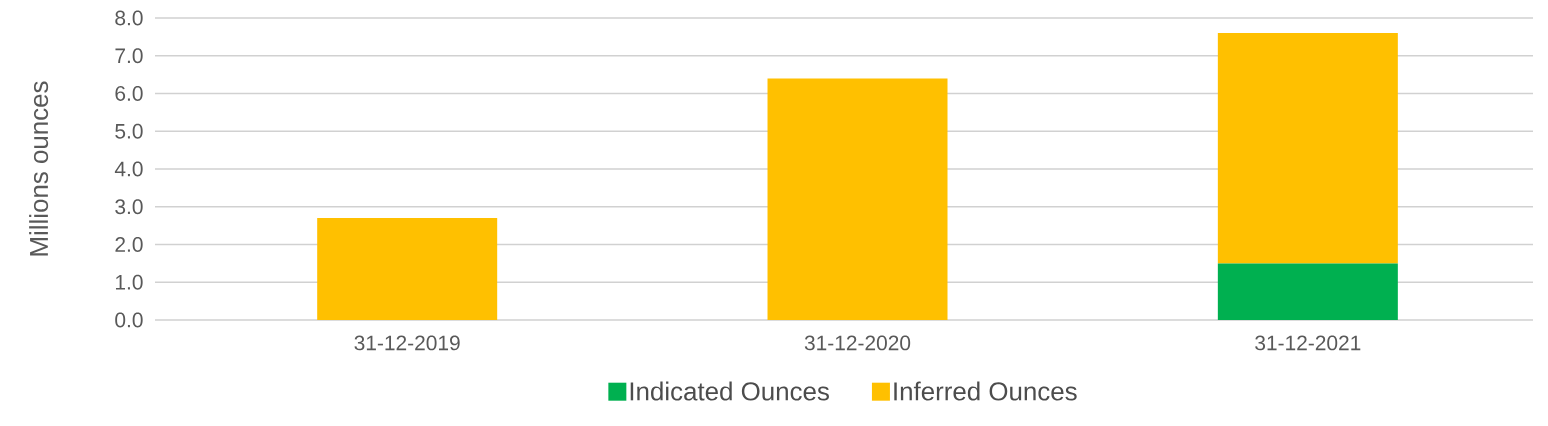  What do you see at coordinates (128, 169) in the screenshot?
I see `y-tick-label: 4.0` at bounding box center [128, 169].